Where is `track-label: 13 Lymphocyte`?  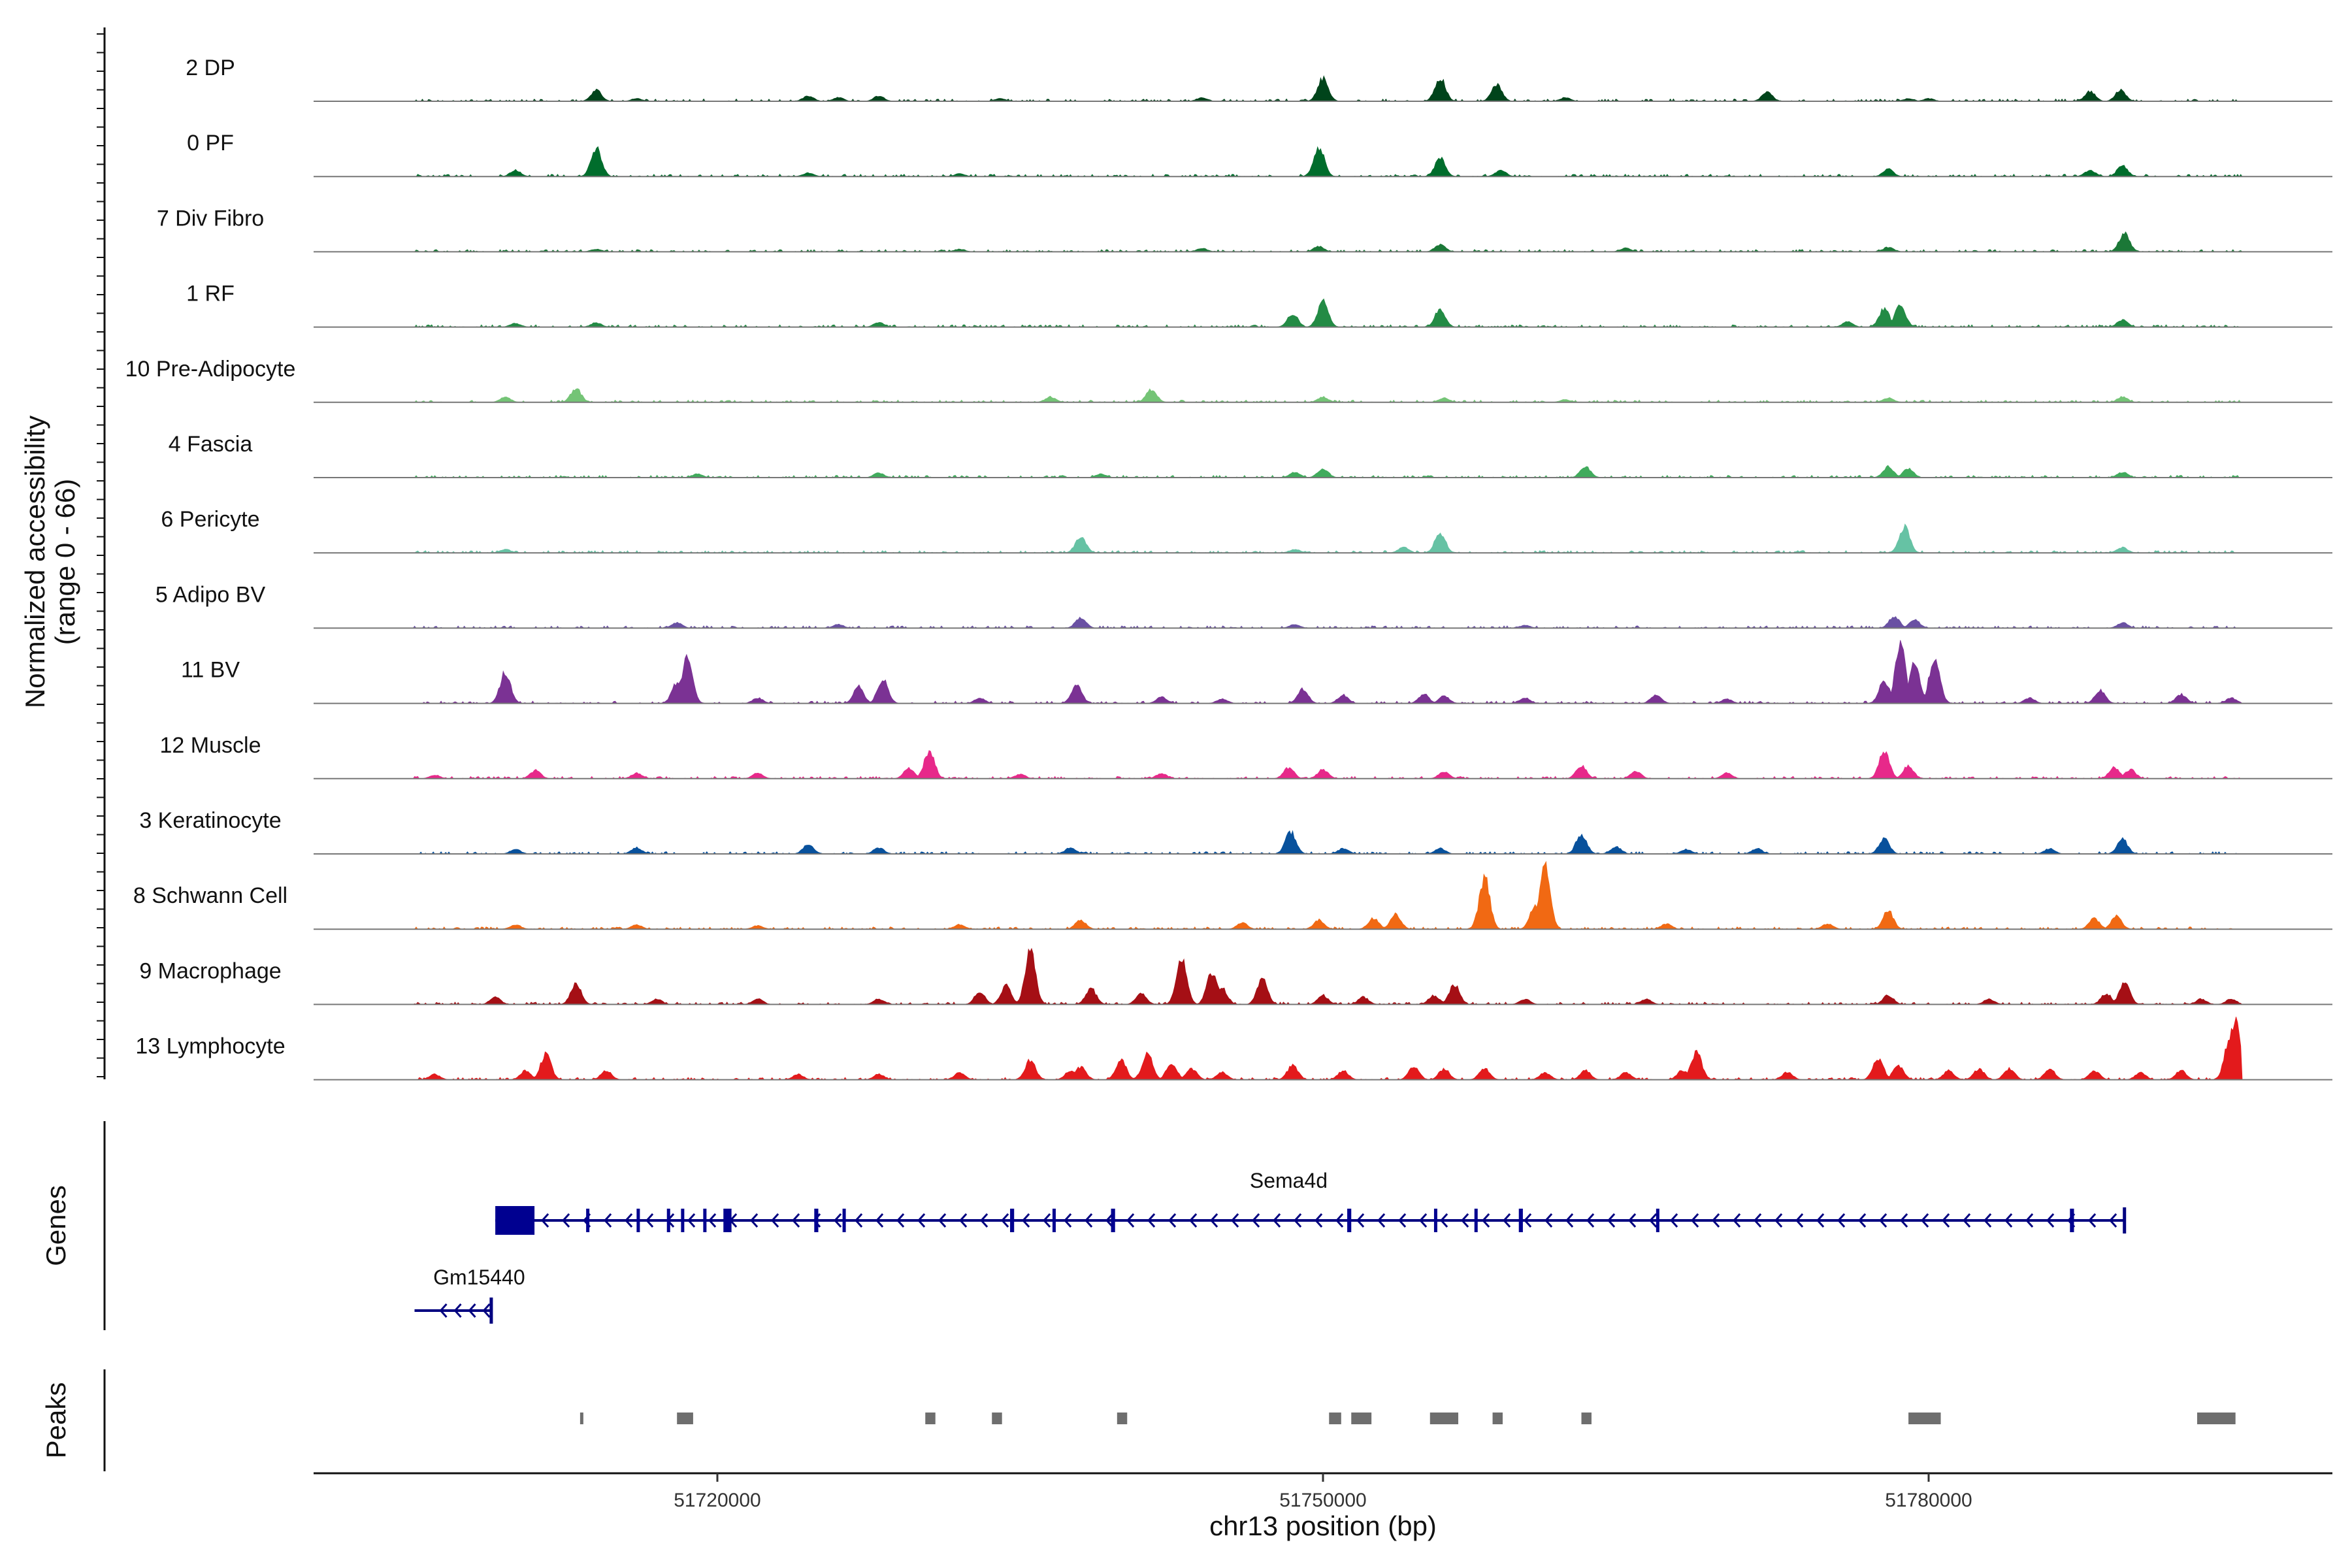
track-label: 13 Lymphocyte is located at coordinates (210, 1046).